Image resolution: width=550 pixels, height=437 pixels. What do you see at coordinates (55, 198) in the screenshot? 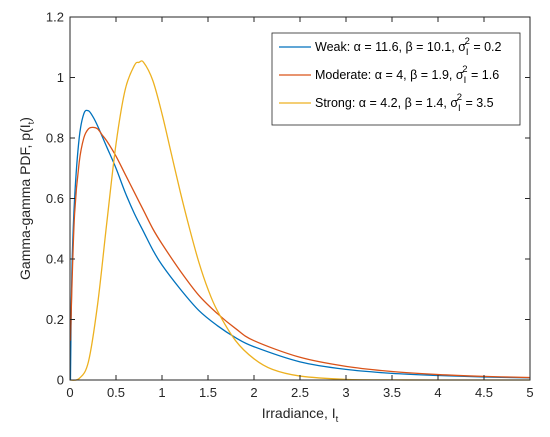
I see `y-tick-label: 0.6` at bounding box center [55, 198].